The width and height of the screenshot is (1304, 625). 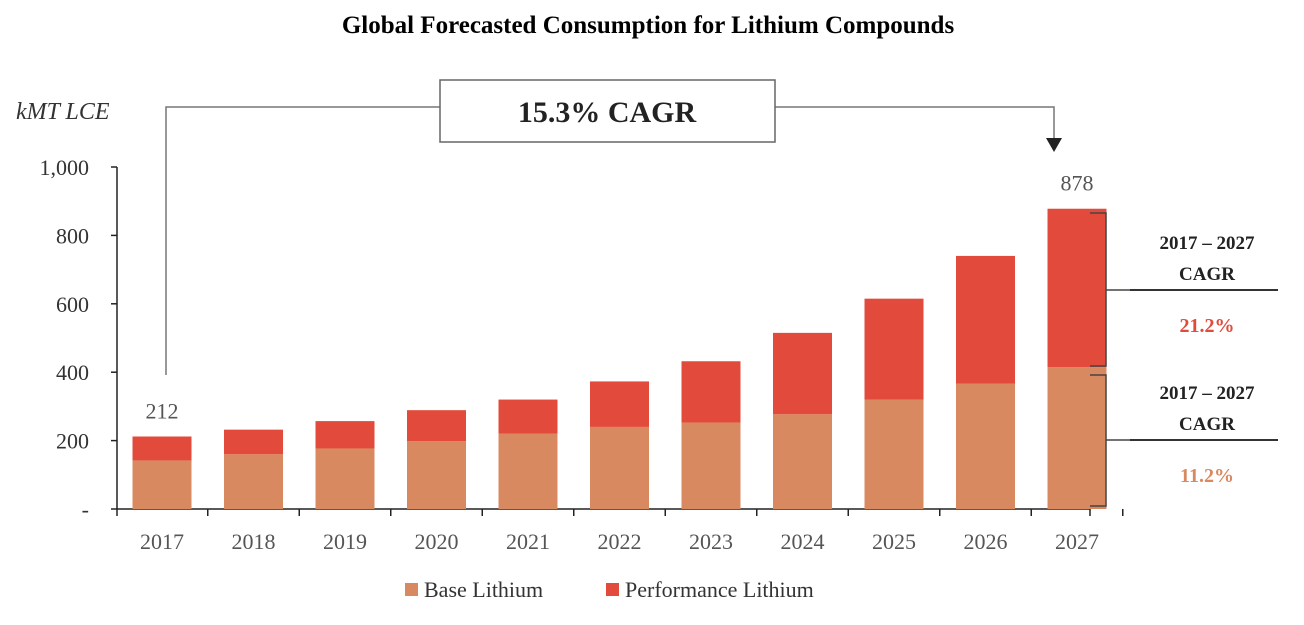 What do you see at coordinates (162, 541) in the screenshot?
I see `x-tick-label: 2017` at bounding box center [162, 541].